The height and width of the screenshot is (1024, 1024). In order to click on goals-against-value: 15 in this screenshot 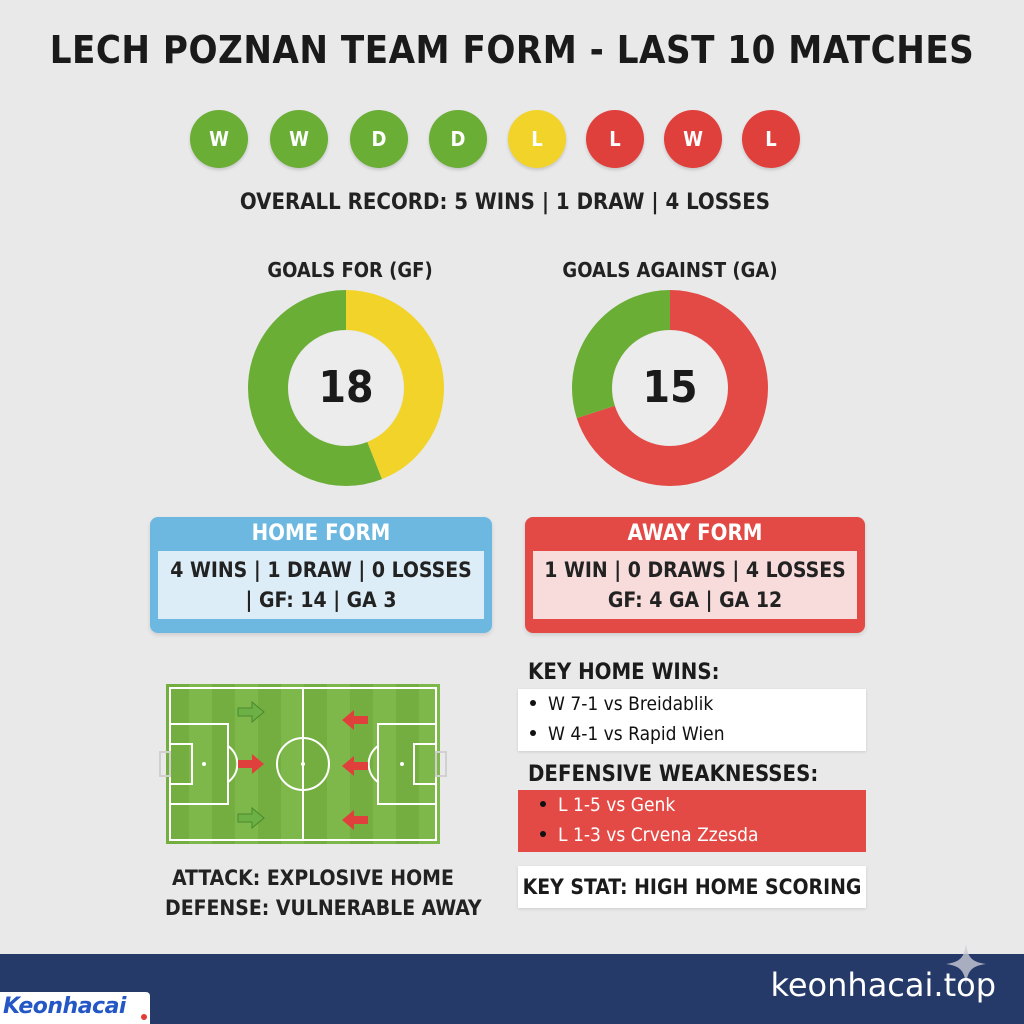, I will do `click(670, 387)`.